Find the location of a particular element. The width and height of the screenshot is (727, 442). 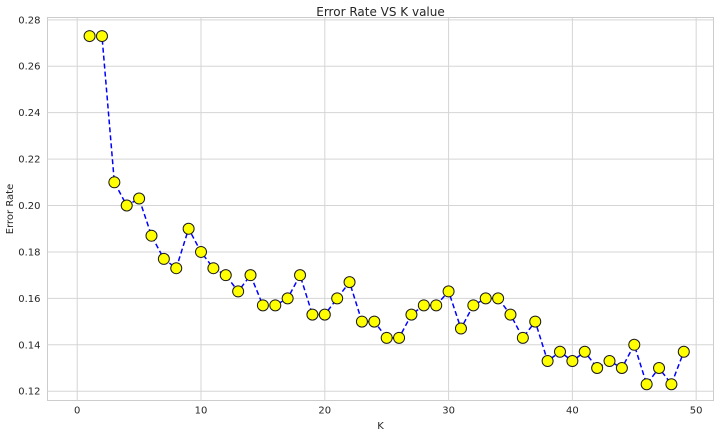

y-axis-title: Error Rate is located at coordinates (10, 209).